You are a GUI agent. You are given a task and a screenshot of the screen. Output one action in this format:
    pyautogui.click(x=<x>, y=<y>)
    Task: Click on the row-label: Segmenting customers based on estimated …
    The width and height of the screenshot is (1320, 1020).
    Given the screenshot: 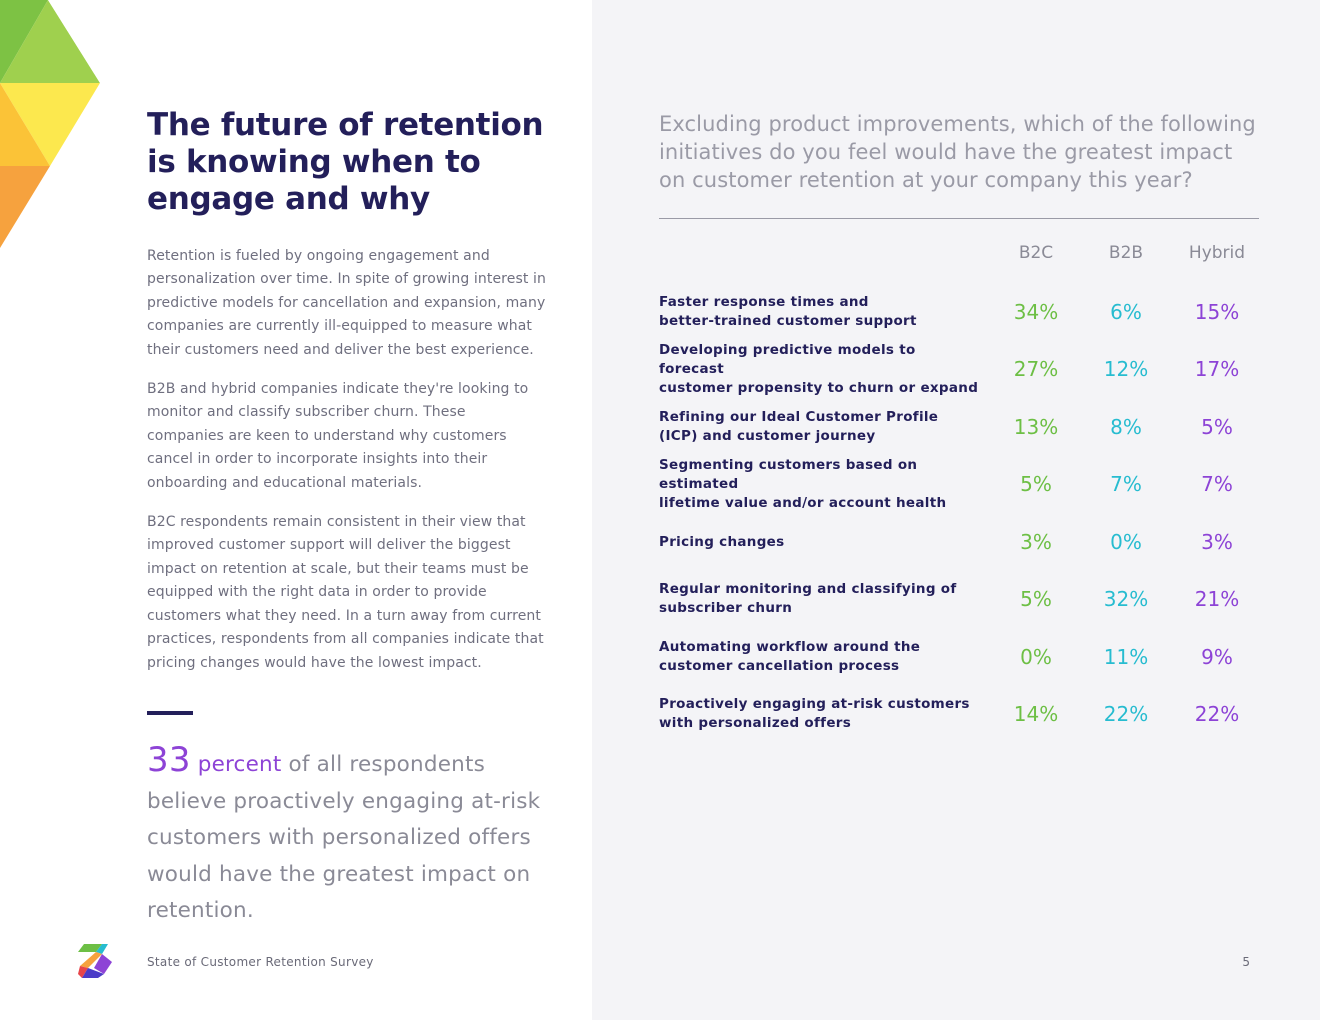 What is the action you would take?
    pyautogui.click(x=803, y=483)
    